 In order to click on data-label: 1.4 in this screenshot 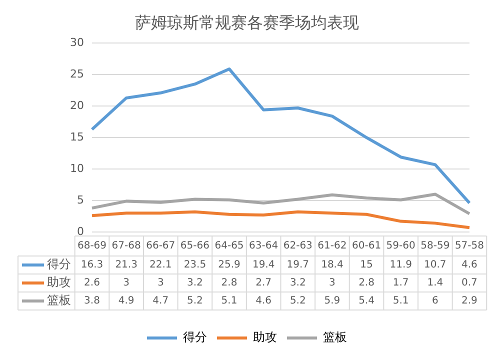, I will do `click(435, 283)`.